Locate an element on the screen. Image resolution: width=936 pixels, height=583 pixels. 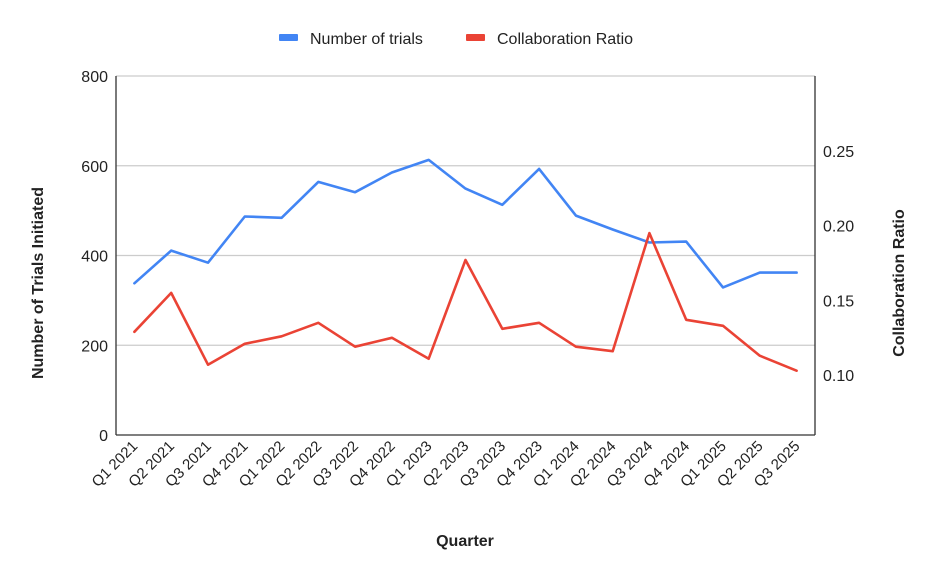
y-right-axis-title: Collaboration Ratio is located at coordinates (899, 283).